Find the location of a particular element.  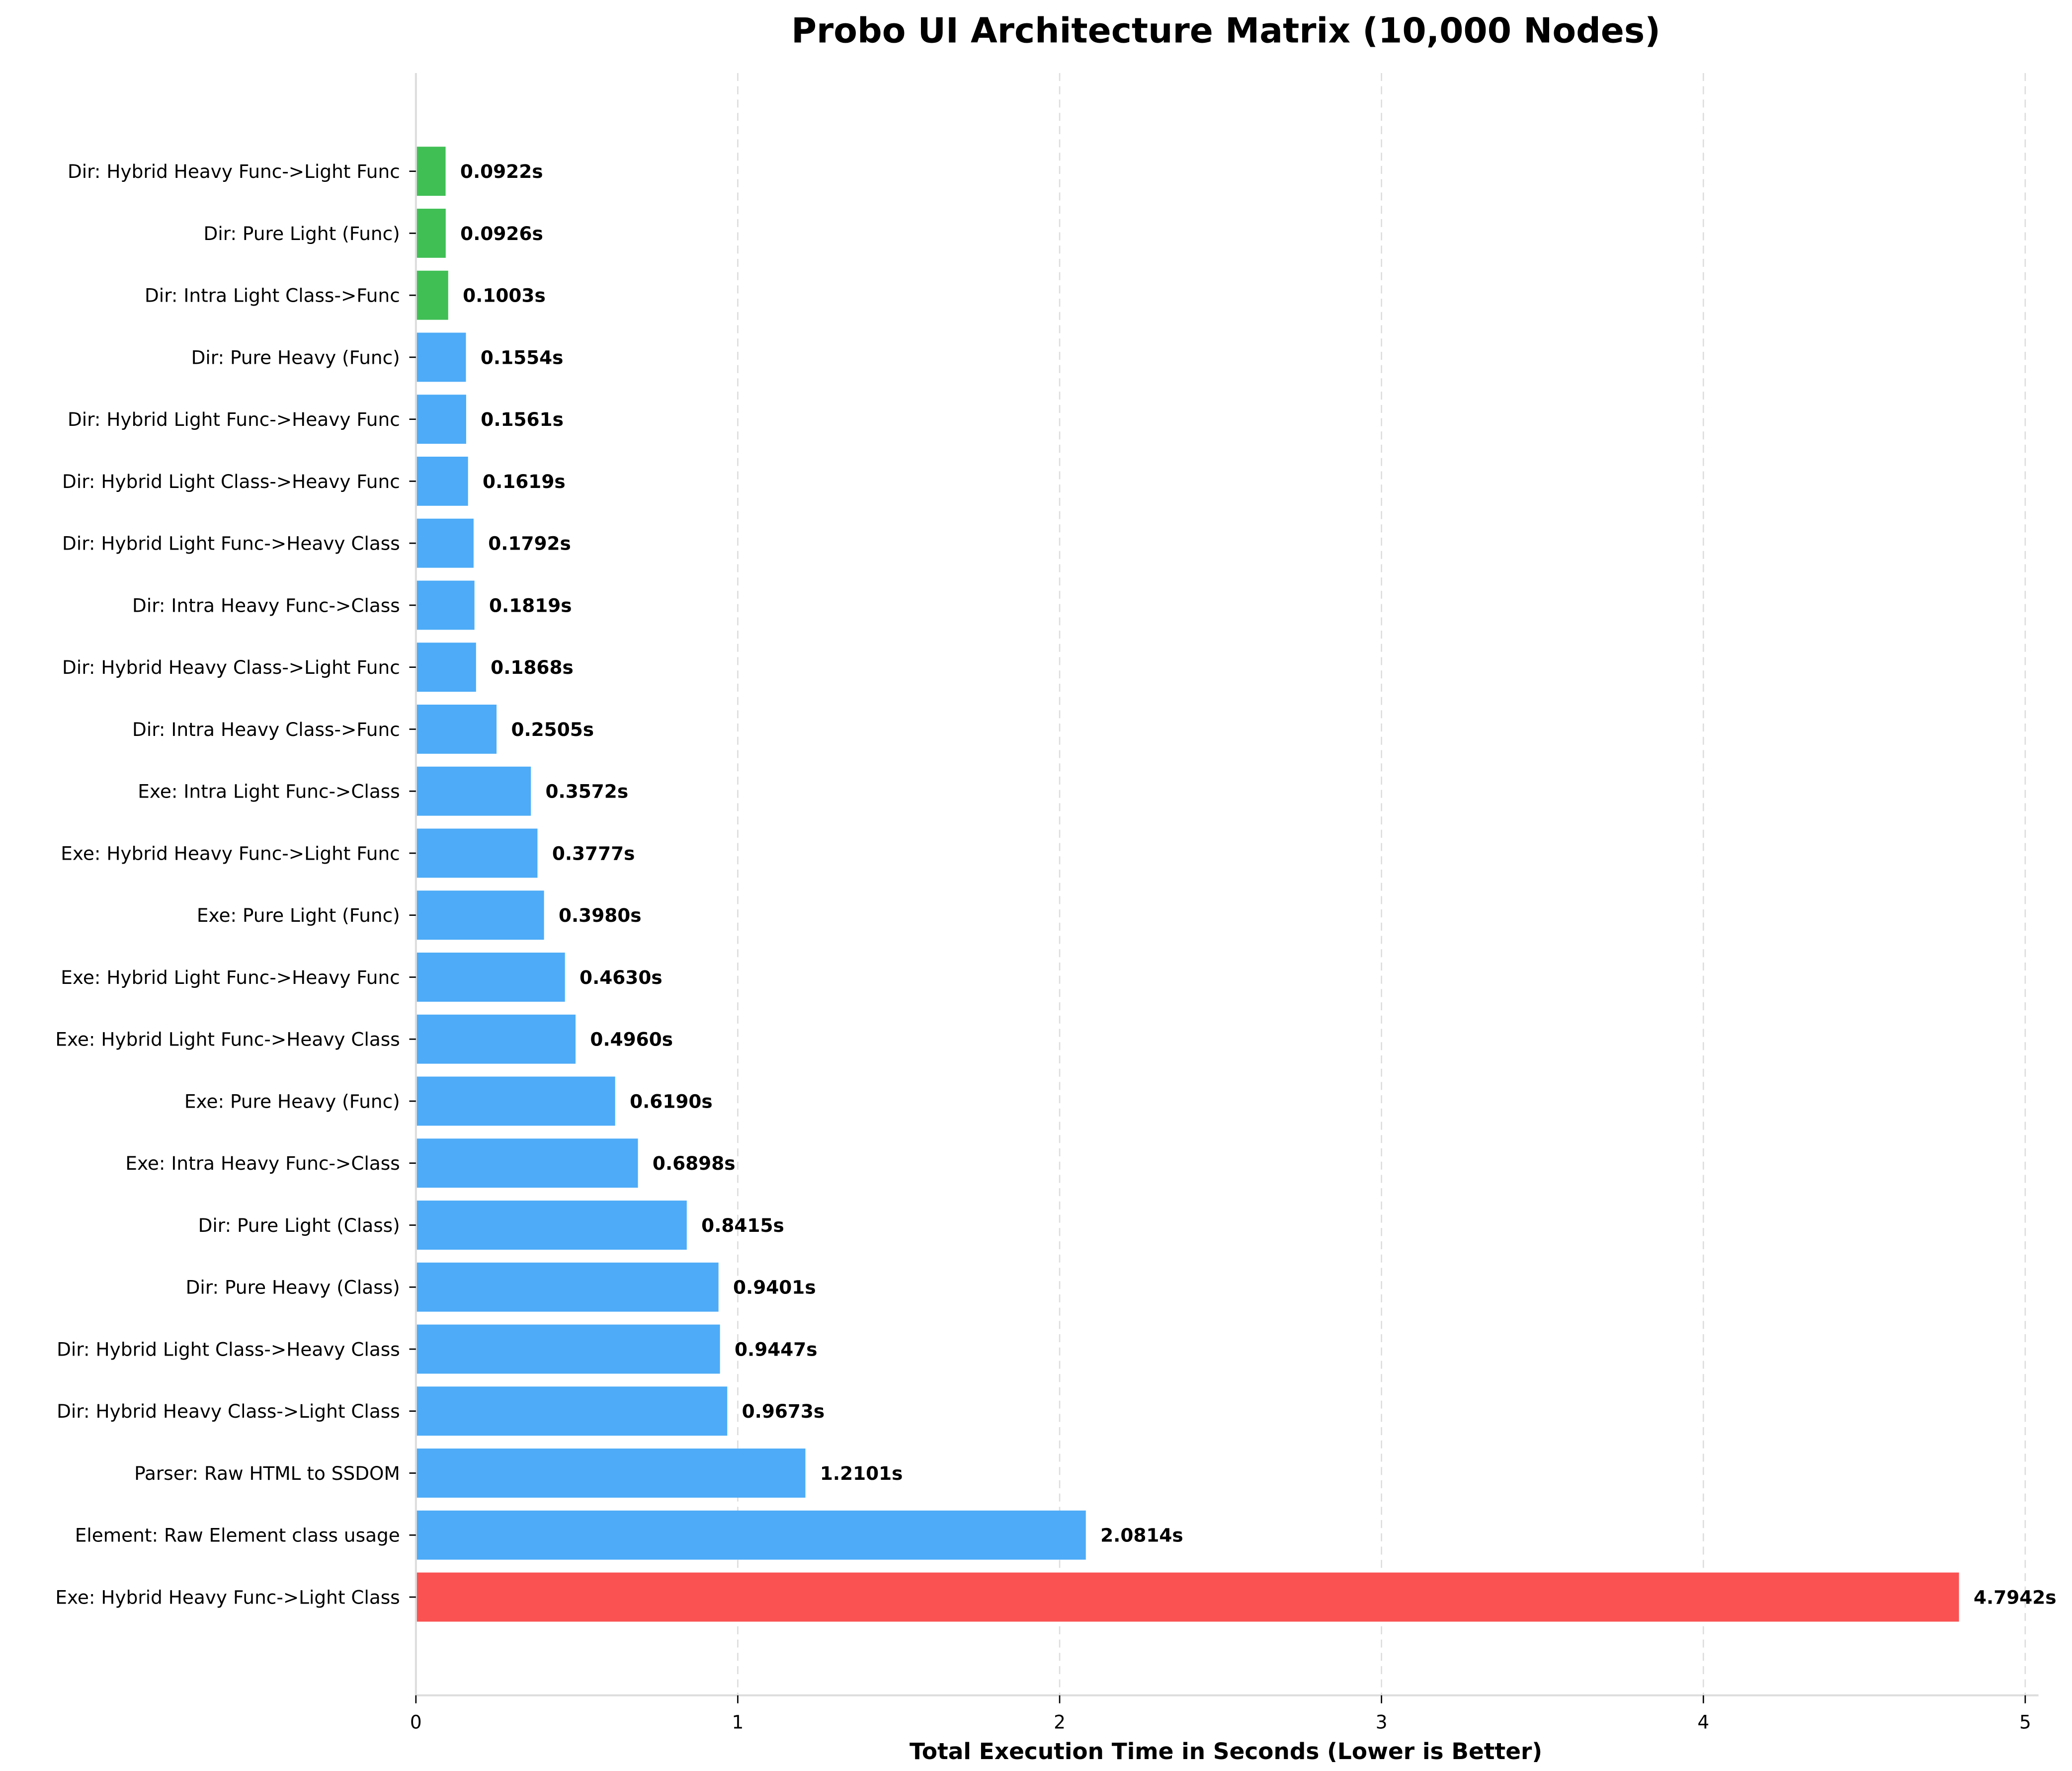

data-label: 0.9447s is located at coordinates (776, 1349).